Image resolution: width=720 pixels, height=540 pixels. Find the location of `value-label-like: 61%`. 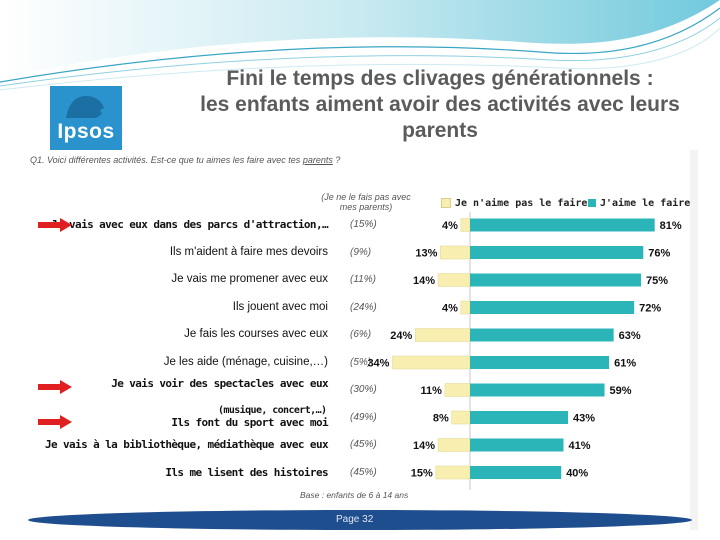

value-label-like: 61% is located at coordinates (625, 364).